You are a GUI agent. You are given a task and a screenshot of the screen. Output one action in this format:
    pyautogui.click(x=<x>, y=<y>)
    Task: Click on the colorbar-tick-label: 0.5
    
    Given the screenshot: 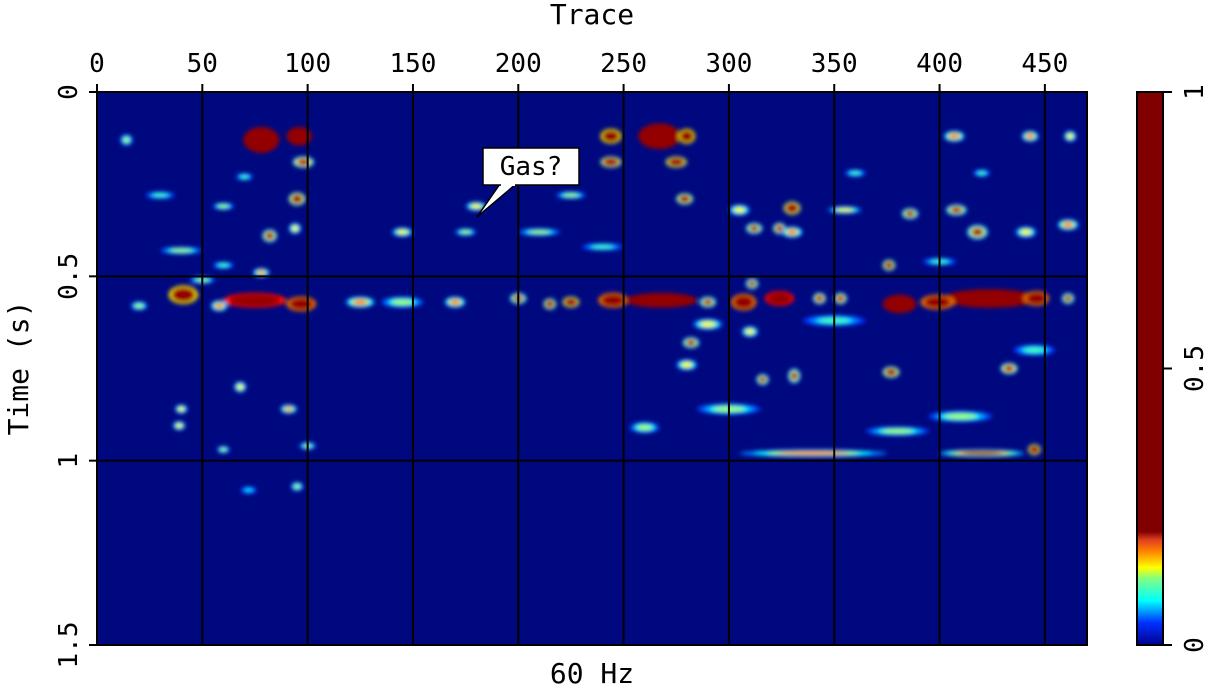 What is the action you would take?
    pyautogui.click(x=1194, y=368)
    